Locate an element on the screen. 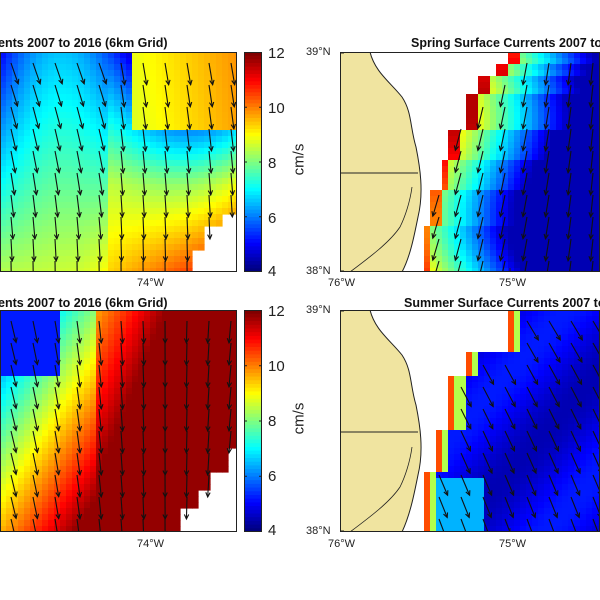  panel-4-ytick-39n: 39°N is located at coordinates (318, 310).